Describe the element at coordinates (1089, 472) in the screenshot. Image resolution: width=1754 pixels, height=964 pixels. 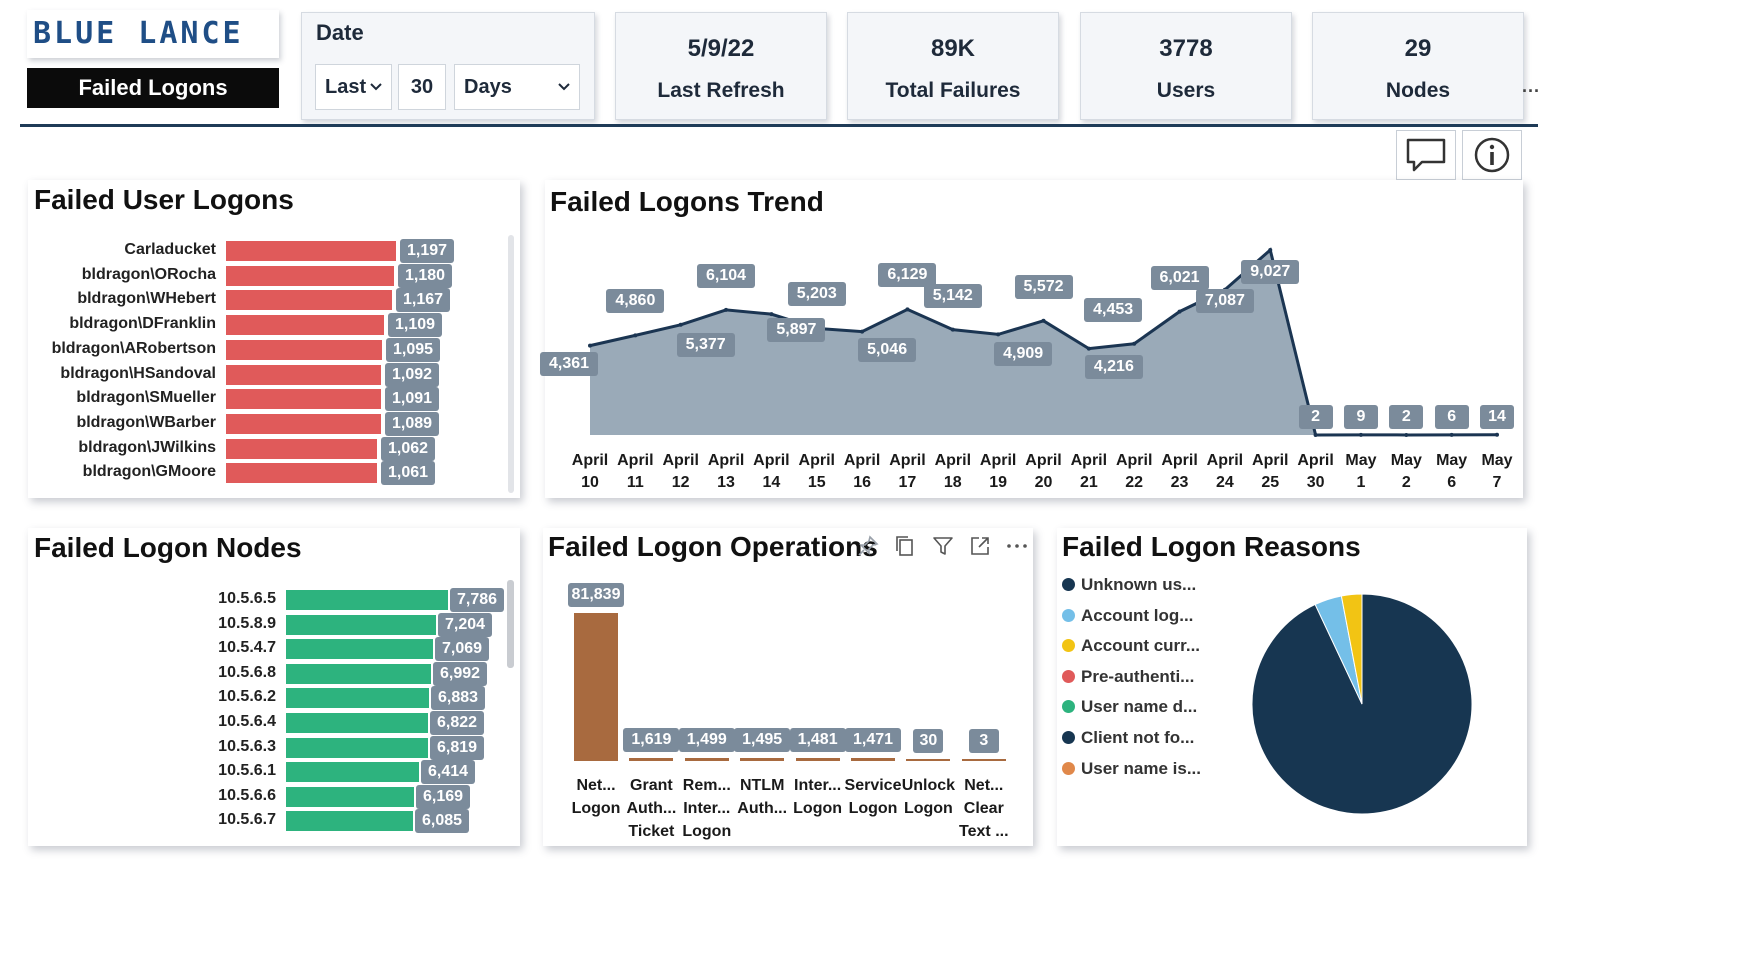
I see `trend-x-label: April 21` at that location.